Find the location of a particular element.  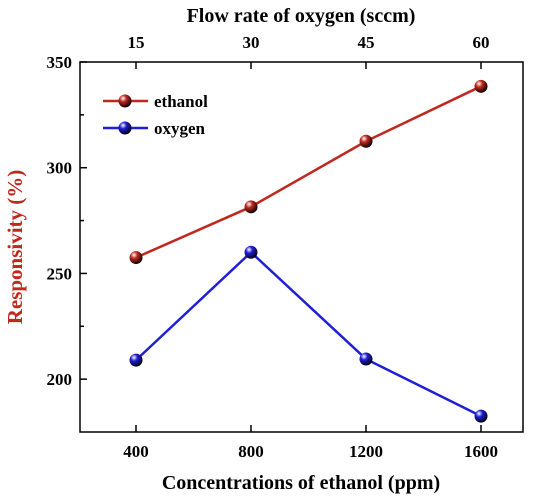

legend: ethanol oxygen is located at coordinates (155, 115).